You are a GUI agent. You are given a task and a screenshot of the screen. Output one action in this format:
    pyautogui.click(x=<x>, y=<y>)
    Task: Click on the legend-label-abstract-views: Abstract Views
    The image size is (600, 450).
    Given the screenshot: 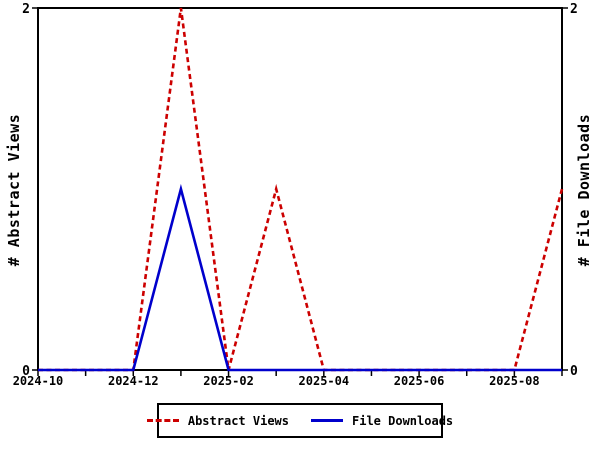 What is the action you would take?
    pyautogui.click(x=238, y=420)
    